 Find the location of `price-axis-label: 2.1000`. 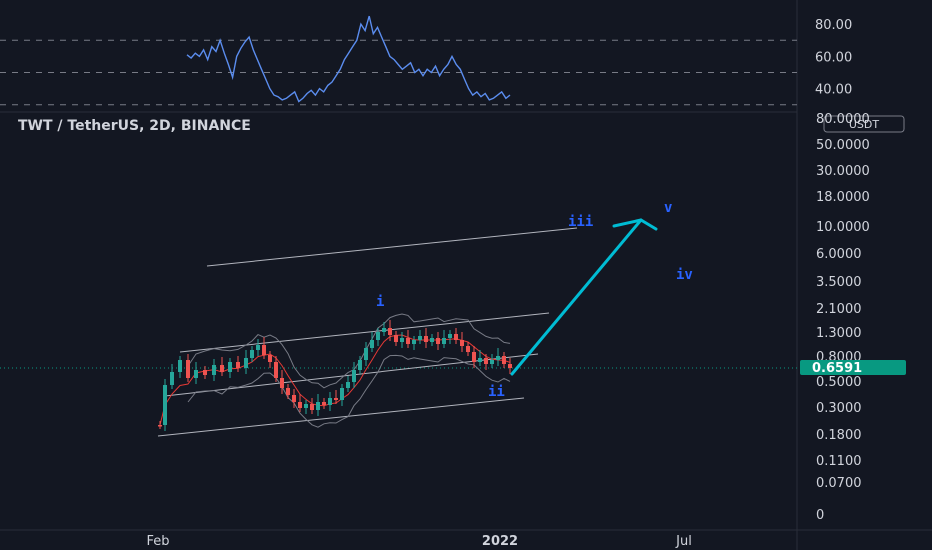

price-axis-label: 2.1000 is located at coordinates (839, 309).